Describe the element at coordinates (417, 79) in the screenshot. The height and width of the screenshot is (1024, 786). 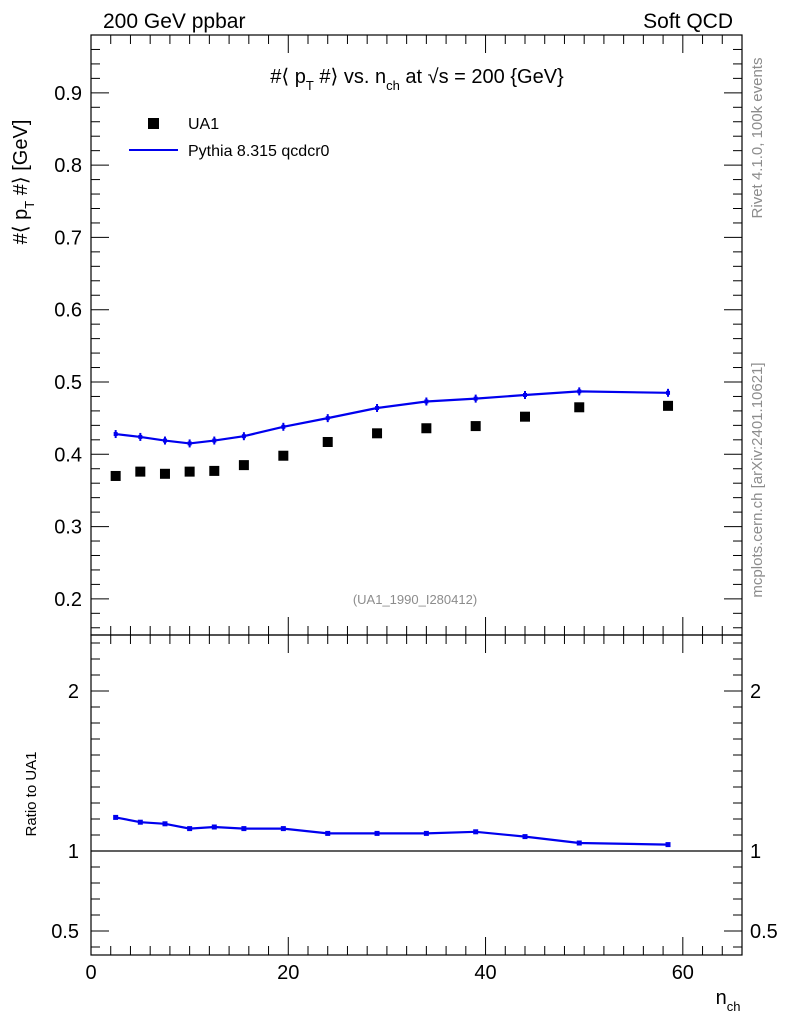
I see `main-title: #⟨ pT #⟩ vs. nch at √s = 200 {GeV}` at that location.